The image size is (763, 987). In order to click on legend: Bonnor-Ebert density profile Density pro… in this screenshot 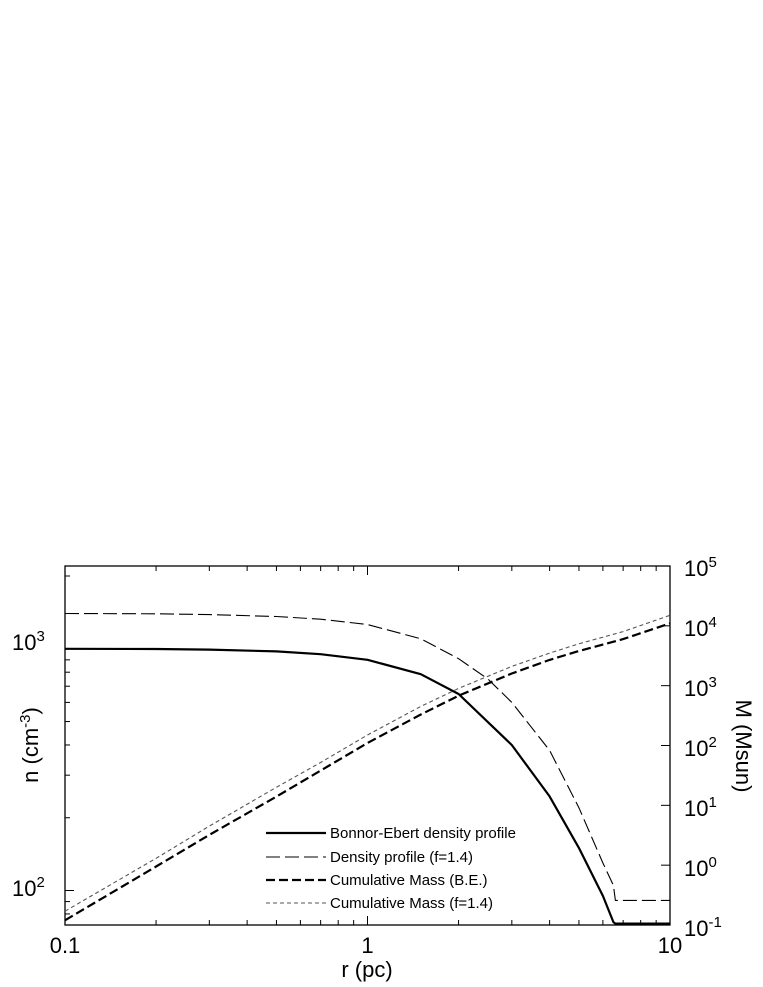, I will do `click(391, 868)`.